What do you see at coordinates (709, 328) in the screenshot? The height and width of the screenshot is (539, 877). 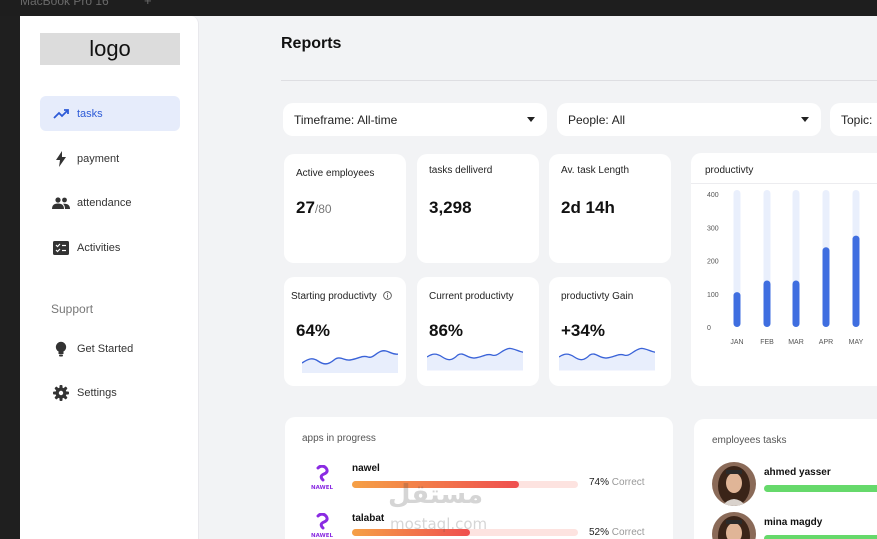 I see `y-tick-label: 0` at bounding box center [709, 328].